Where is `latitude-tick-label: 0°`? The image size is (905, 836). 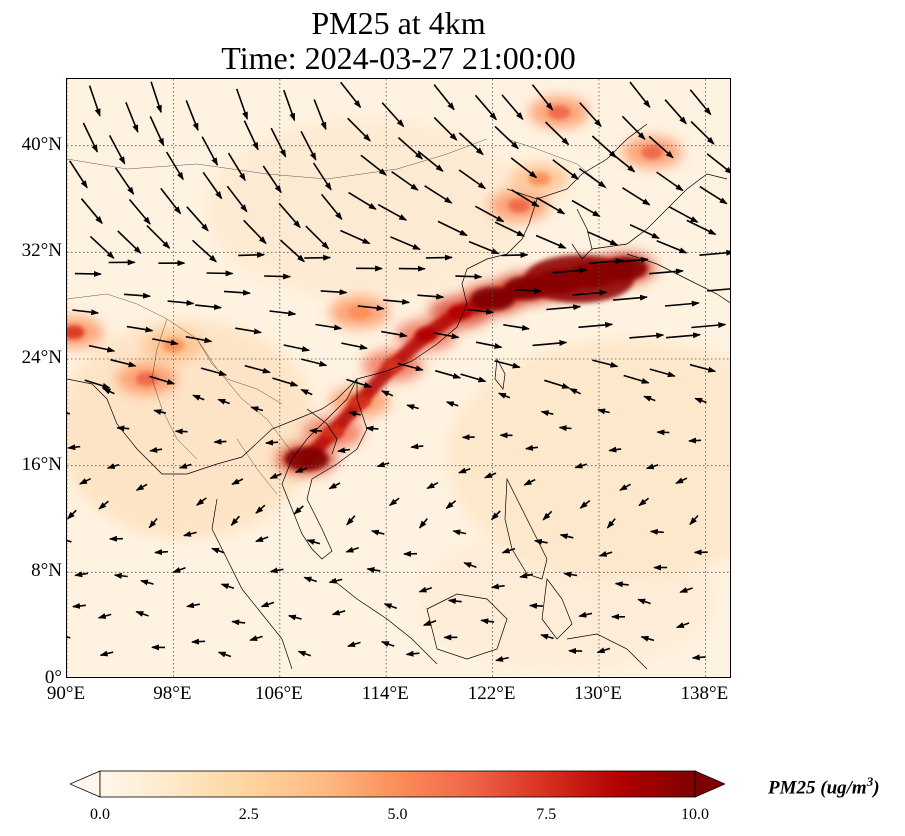 latitude-tick-label: 0° is located at coordinates (53, 677).